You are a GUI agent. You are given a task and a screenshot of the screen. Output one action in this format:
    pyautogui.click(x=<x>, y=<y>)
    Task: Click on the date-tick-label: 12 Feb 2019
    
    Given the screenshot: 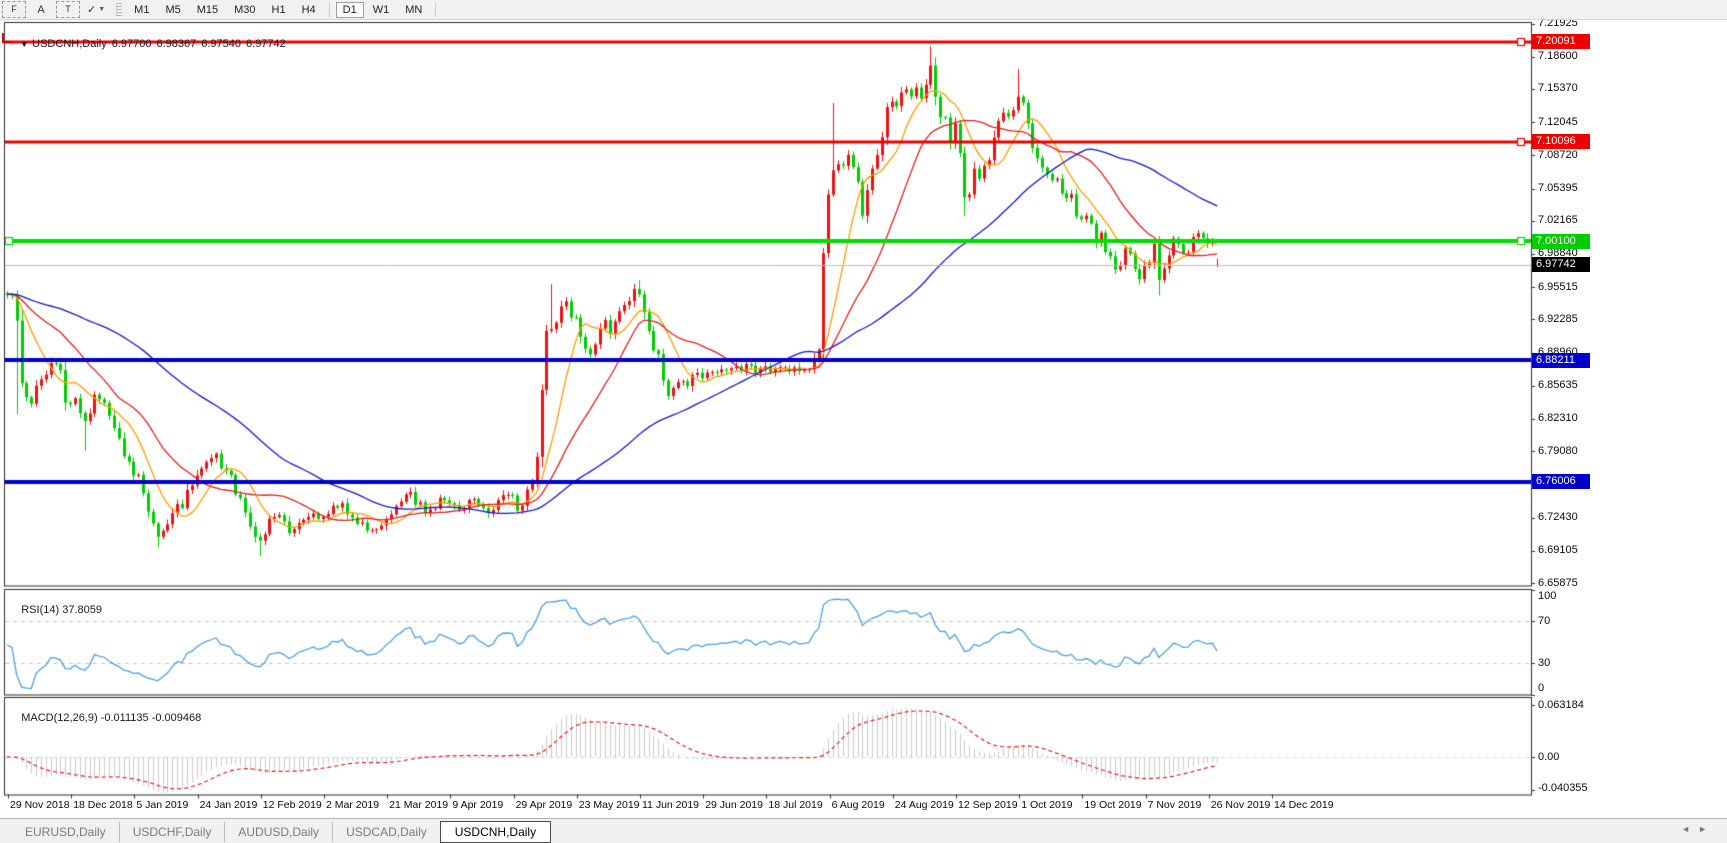 What is the action you would take?
    pyautogui.click(x=292, y=805)
    